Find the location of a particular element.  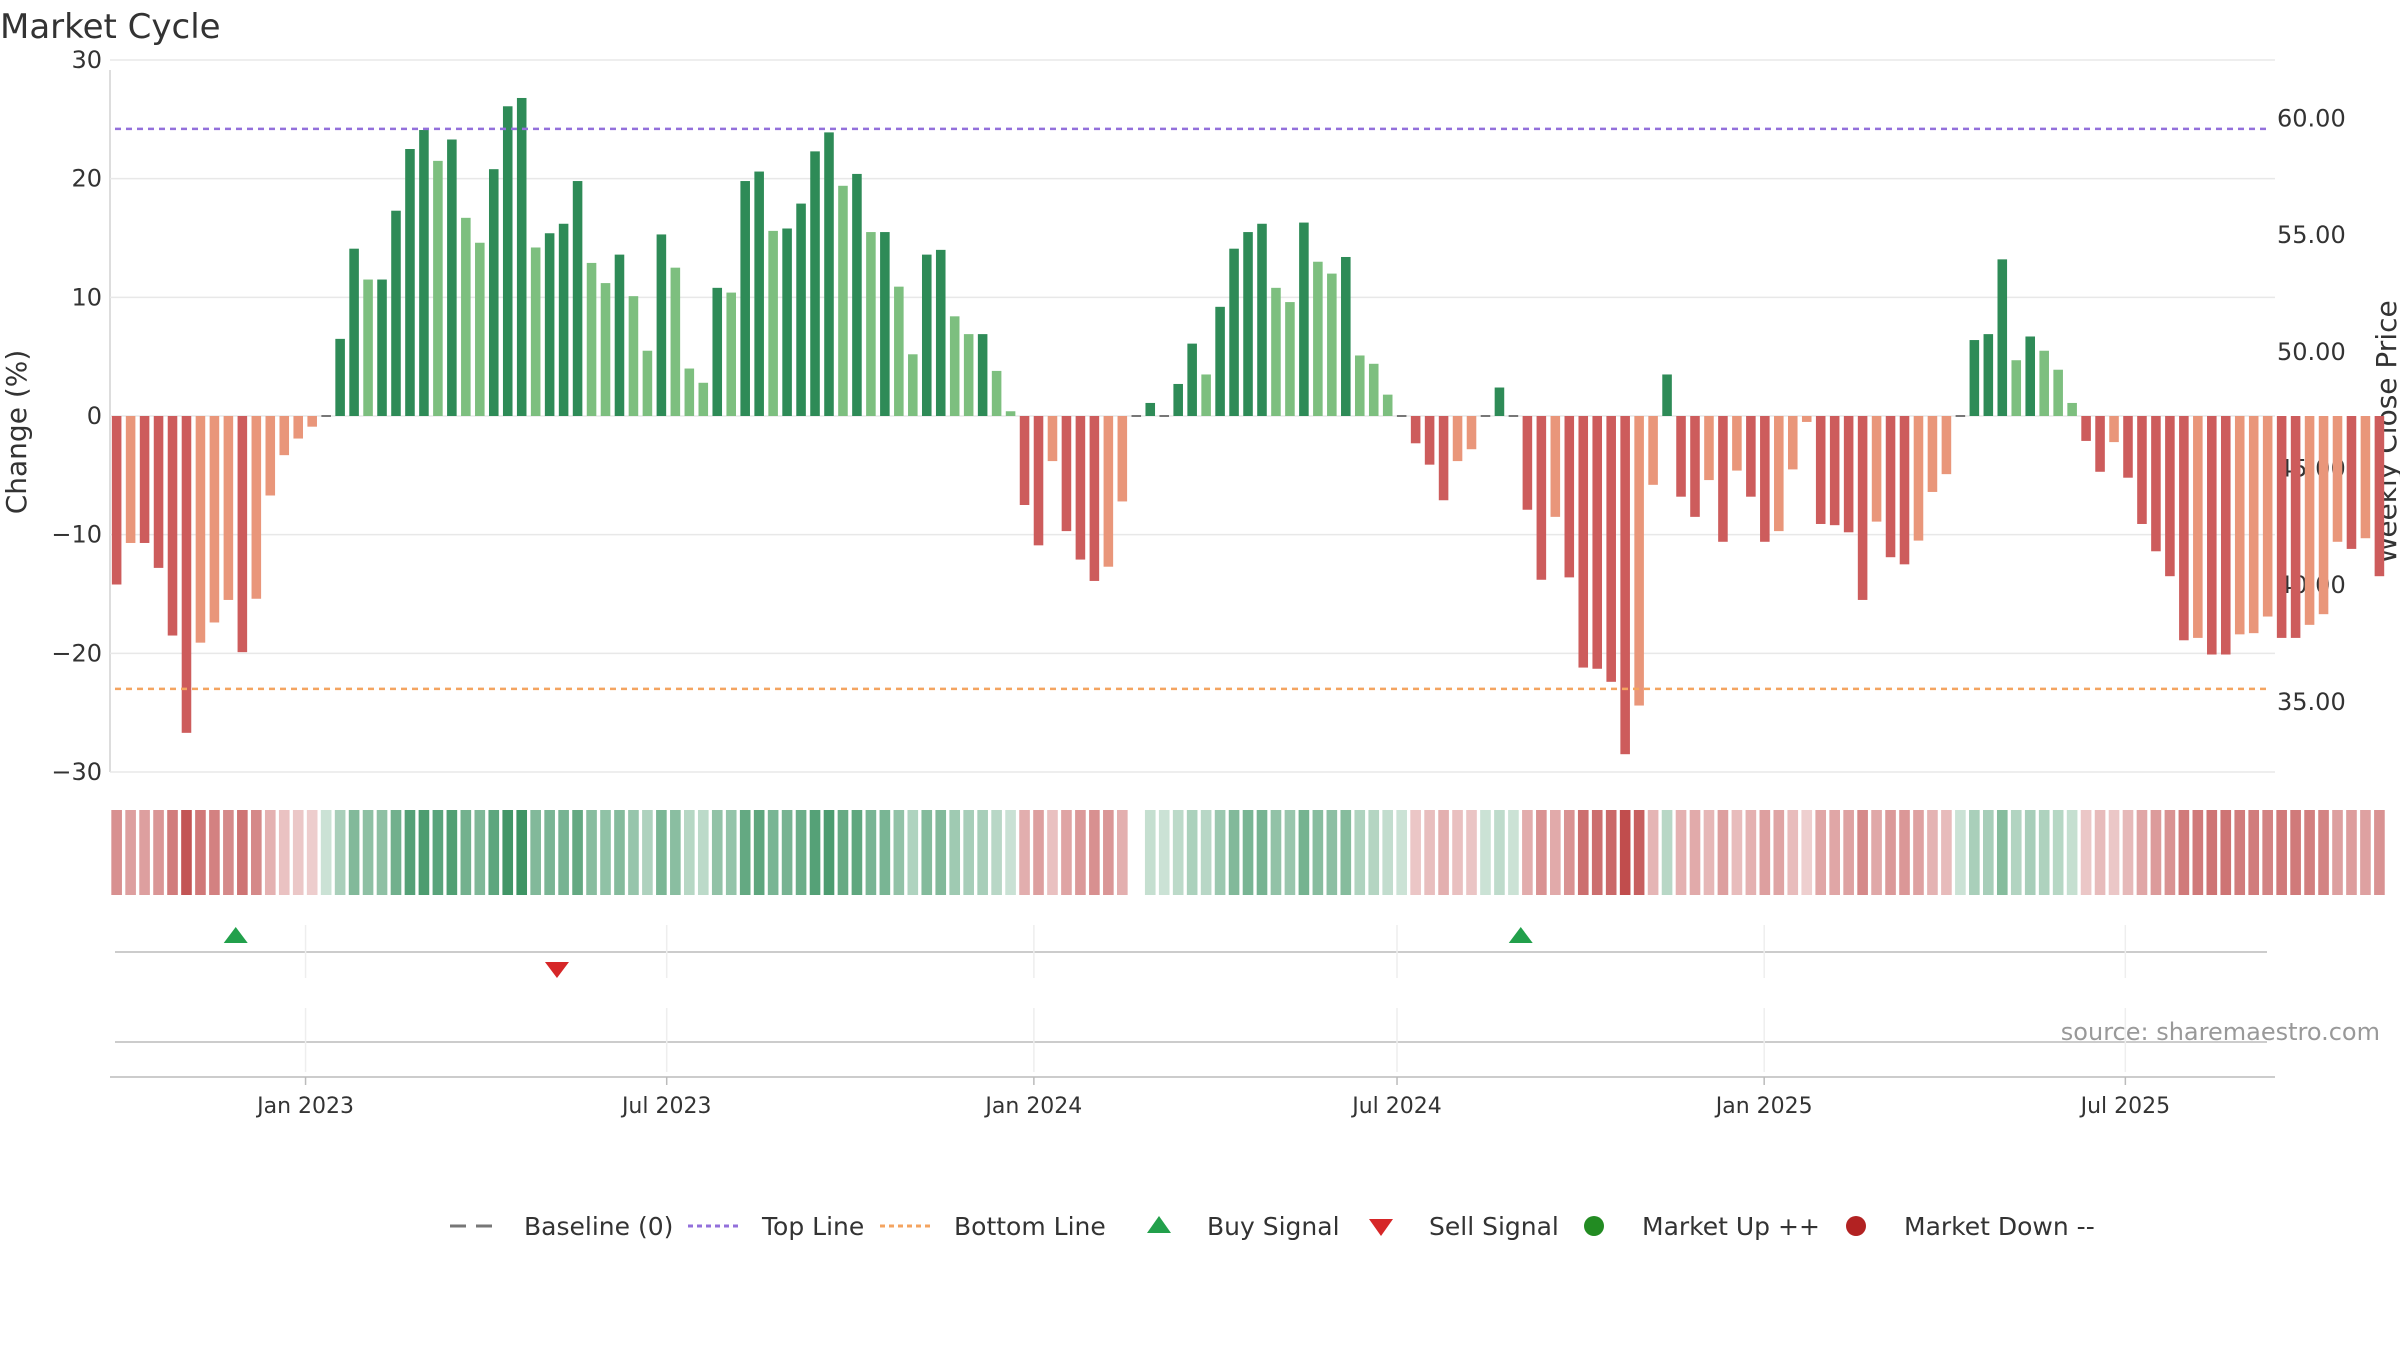

legend-label: Buy Signal is located at coordinates (1273, 1226).